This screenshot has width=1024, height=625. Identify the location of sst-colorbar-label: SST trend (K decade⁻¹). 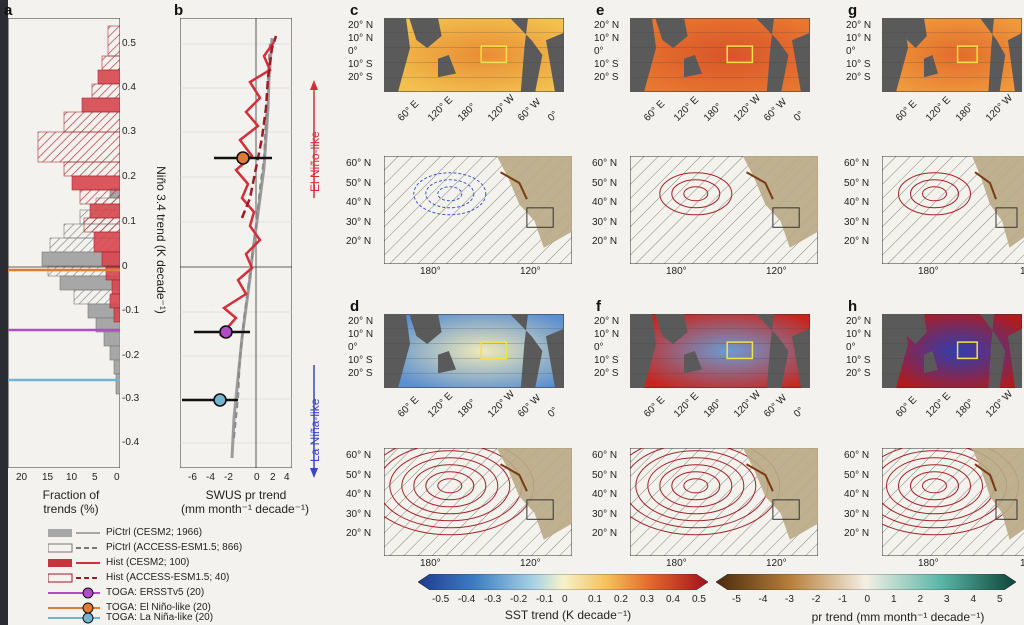
(568, 615).